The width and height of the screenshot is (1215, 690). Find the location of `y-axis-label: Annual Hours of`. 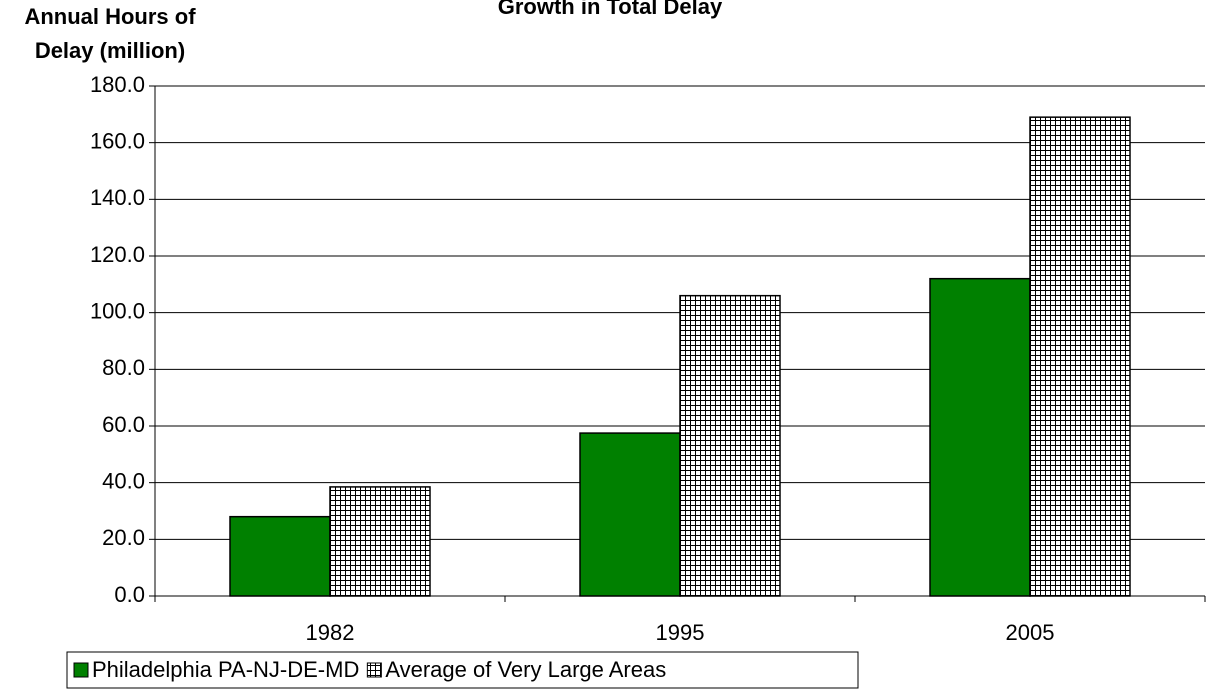

y-axis-label: Annual Hours of is located at coordinates (110, 16).